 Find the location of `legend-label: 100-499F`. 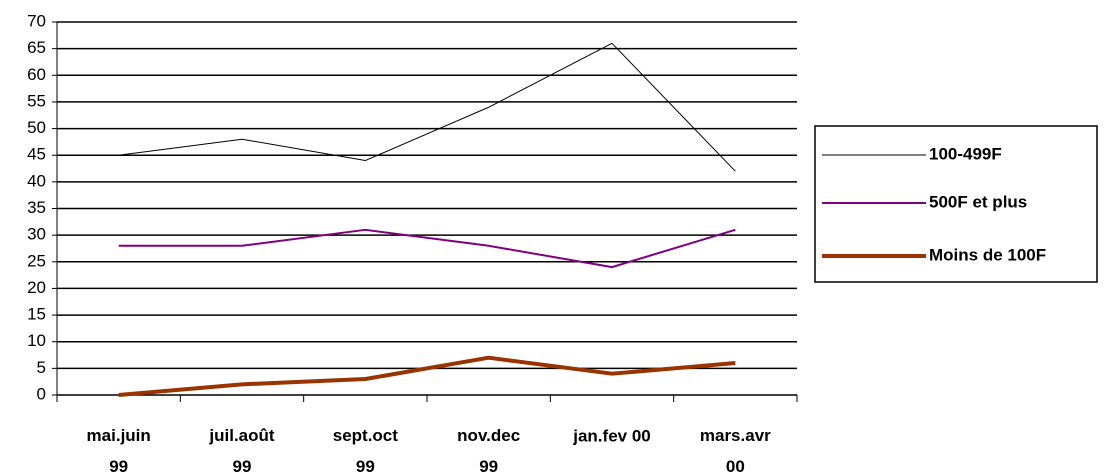

legend-label: 100-499F is located at coordinates (965, 153).